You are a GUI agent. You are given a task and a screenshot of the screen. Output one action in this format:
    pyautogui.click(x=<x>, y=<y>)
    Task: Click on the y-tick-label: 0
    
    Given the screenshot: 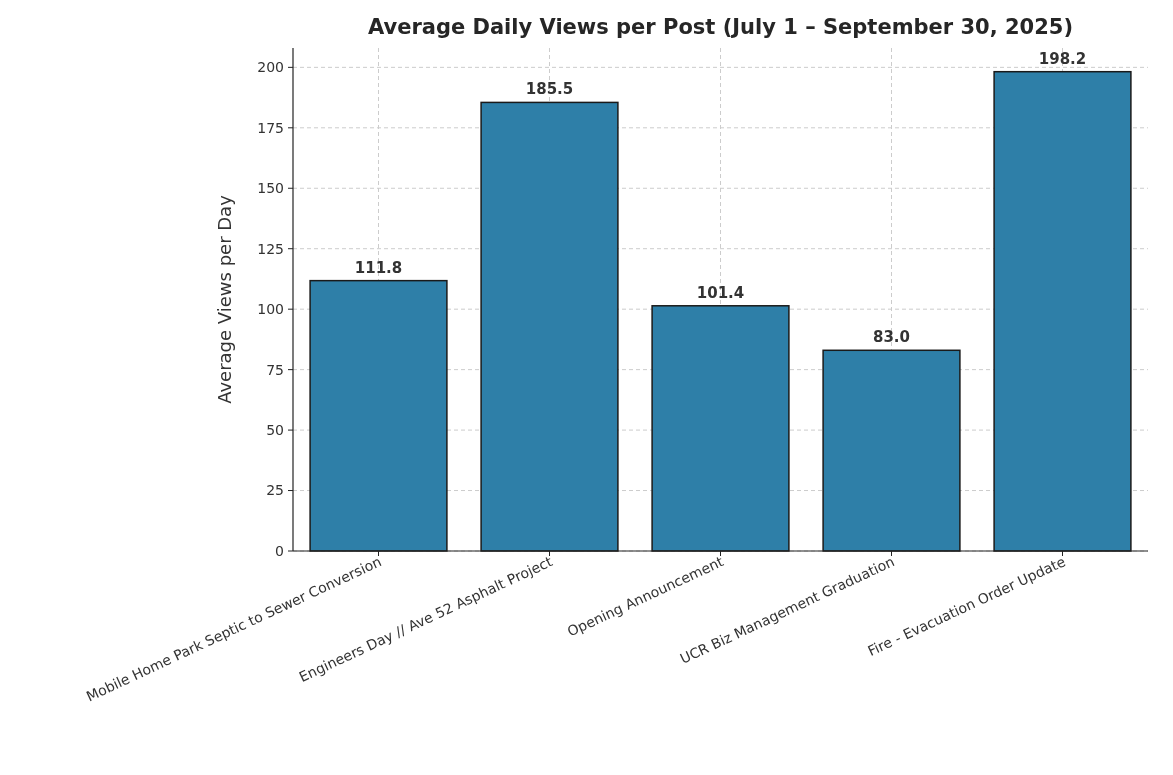 What is the action you would take?
    pyautogui.click(x=279, y=550)
    